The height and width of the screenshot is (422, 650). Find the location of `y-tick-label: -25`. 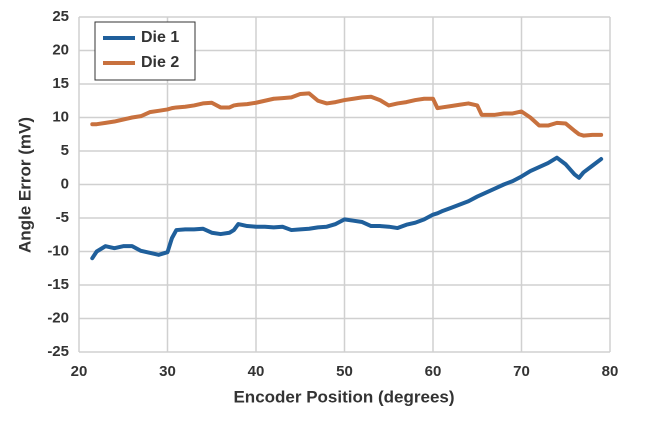

y-tick-label: -25 is located at coordinates (58, 351).